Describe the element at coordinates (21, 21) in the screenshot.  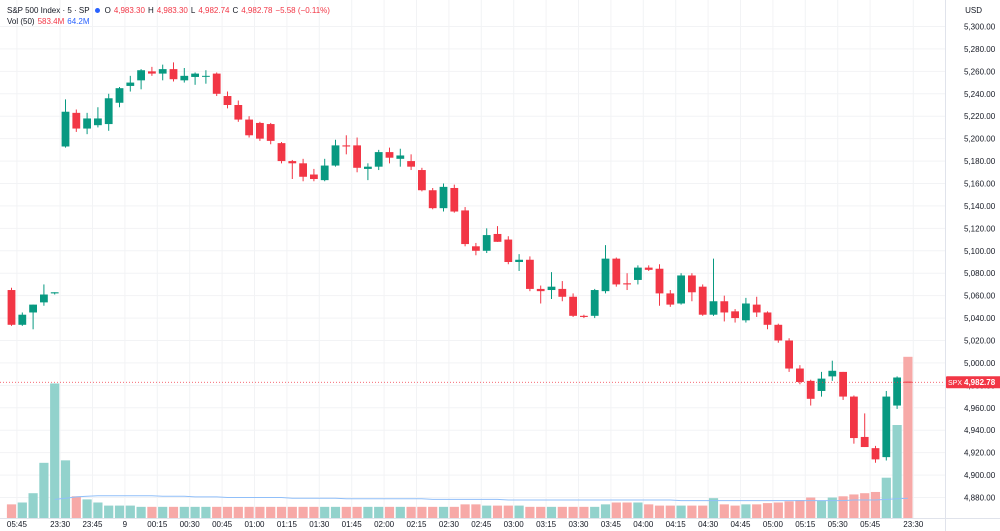
I see `legend-vol-label: Vol (50)` at that location.